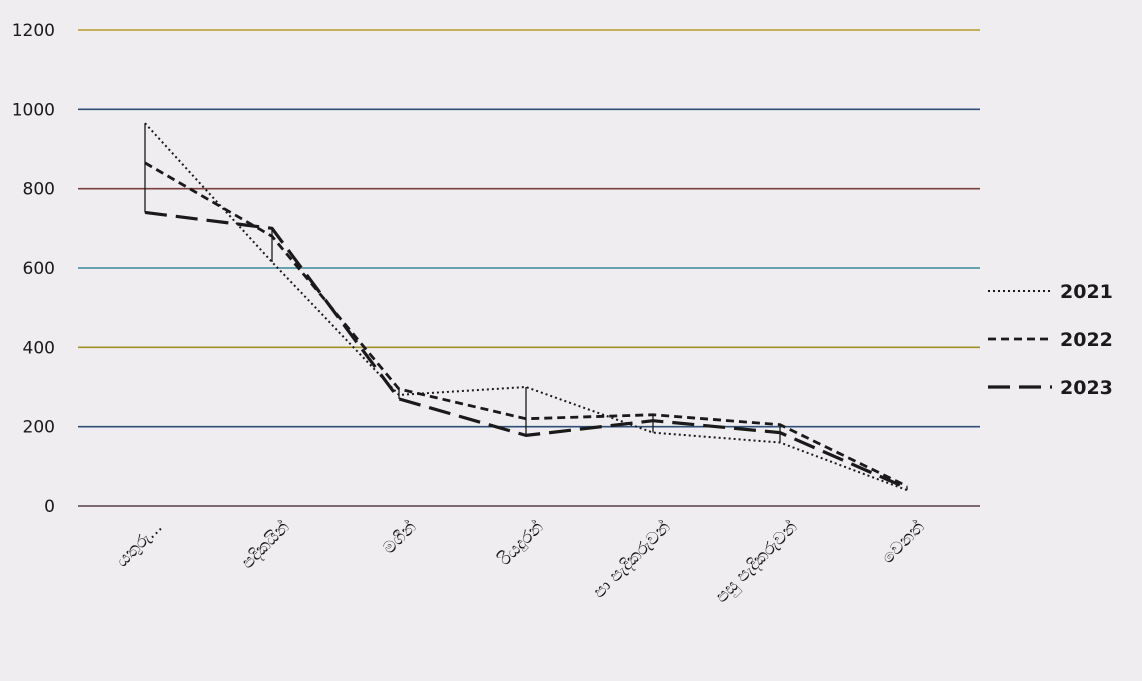 This screenshot has width=1142, height=681. I want to click on y-tick-label: 0, so click(49, 507).